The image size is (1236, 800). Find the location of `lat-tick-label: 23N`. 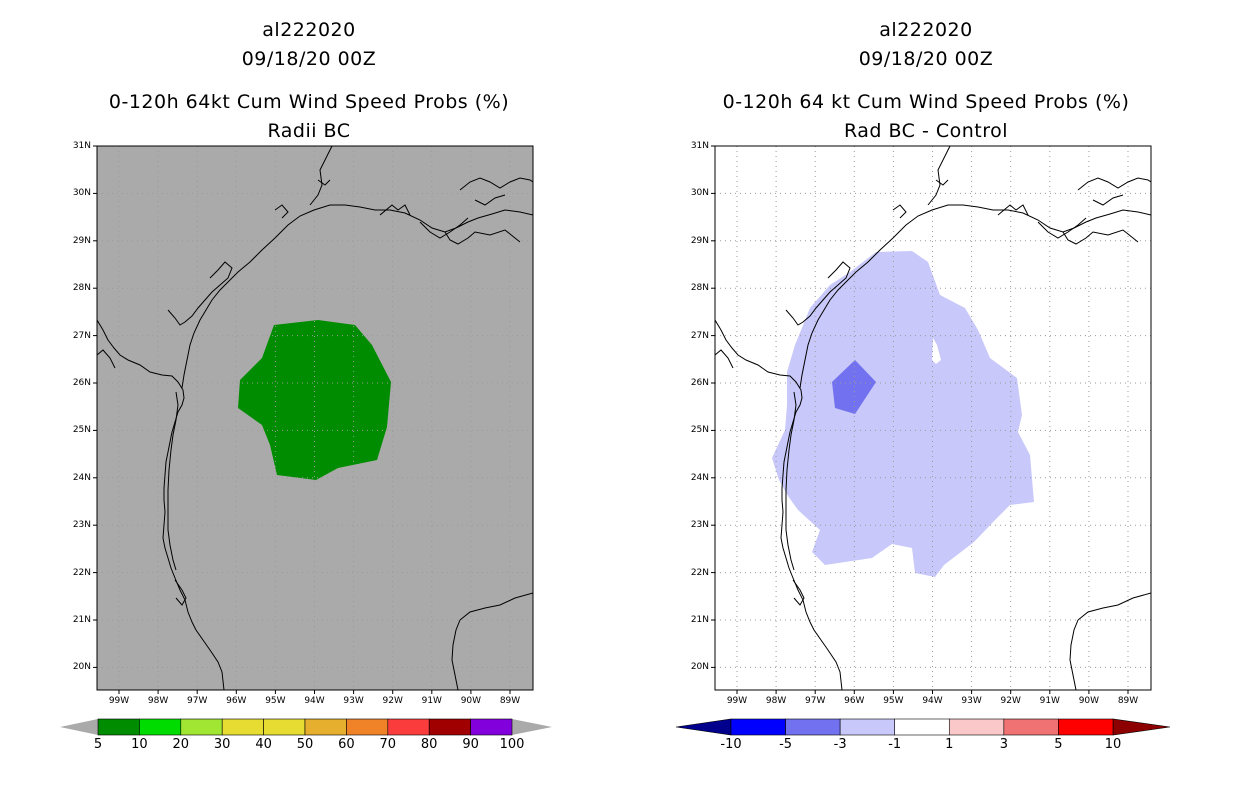

lat-tick-label: 23N is located at coordinates (699, 525).